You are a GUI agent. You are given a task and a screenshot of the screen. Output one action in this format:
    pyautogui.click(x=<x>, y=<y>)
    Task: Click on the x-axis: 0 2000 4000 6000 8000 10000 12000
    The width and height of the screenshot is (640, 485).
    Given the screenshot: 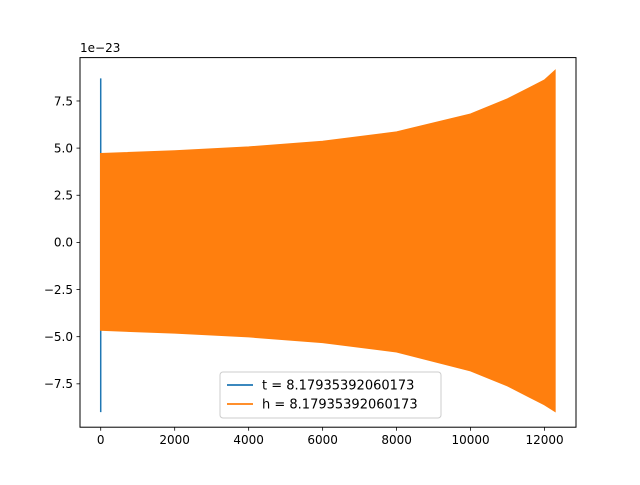 What is the action you would take?
    pyautogui.click(x=330, y=437)
    